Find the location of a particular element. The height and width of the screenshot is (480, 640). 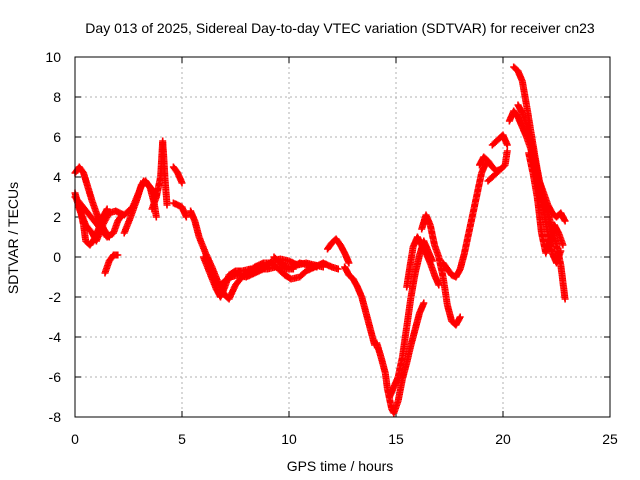

y-tick-label: 6 is located at coordinates (57, 137).